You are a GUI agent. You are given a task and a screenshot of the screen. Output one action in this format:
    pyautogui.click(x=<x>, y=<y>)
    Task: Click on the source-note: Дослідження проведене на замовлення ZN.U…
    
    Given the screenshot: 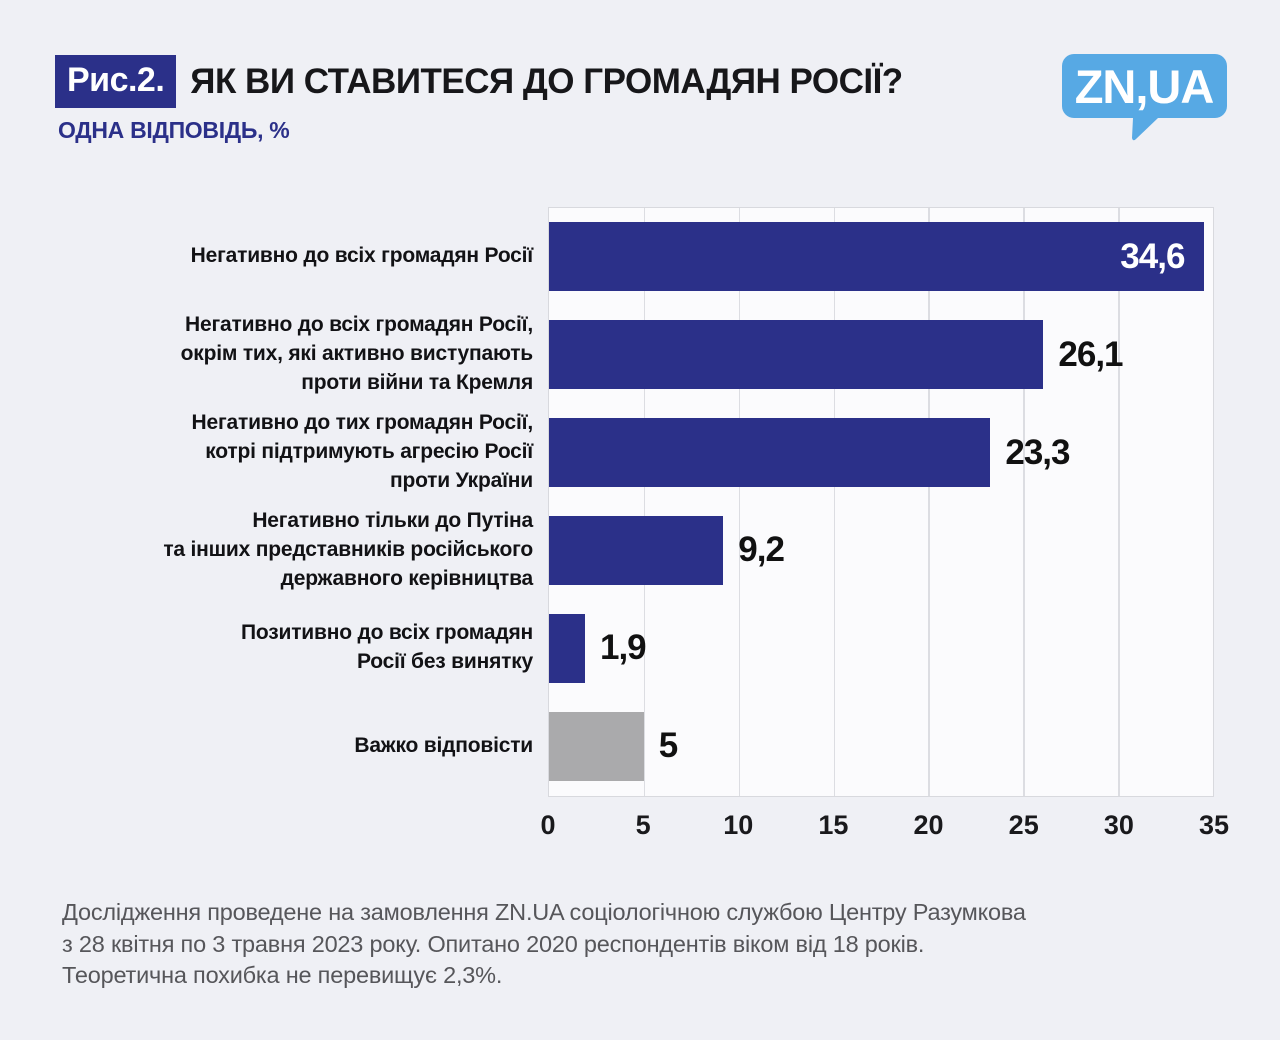 What is the action you would take?
    pyautogui.click(x=544, y=944)
    